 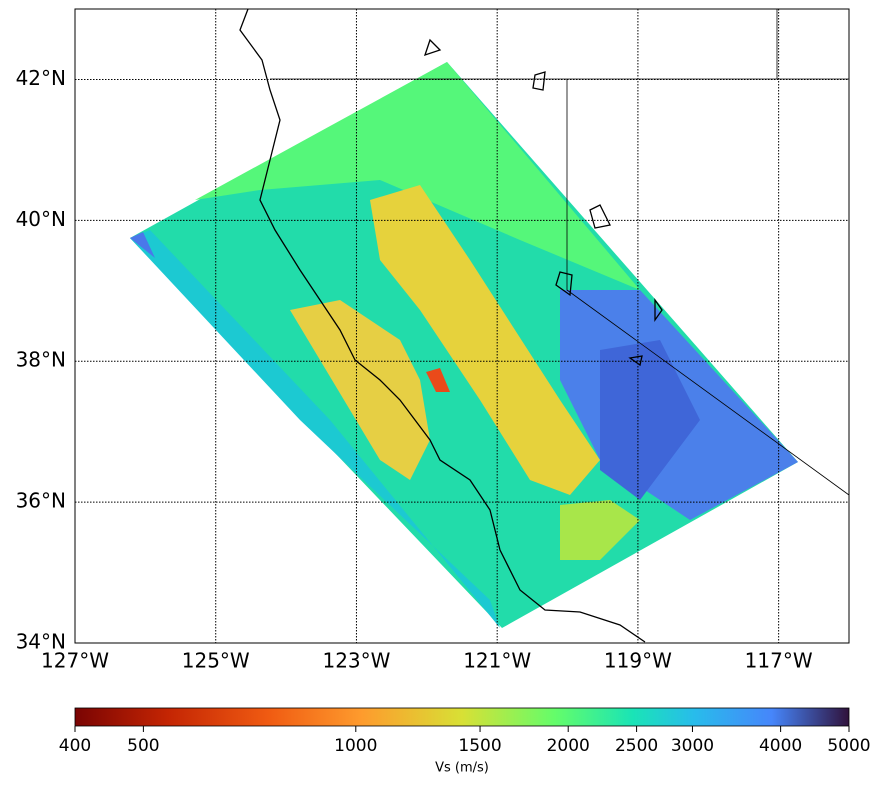 I want to click on x-tick-label: 119°W, so click(x=638, y=661).